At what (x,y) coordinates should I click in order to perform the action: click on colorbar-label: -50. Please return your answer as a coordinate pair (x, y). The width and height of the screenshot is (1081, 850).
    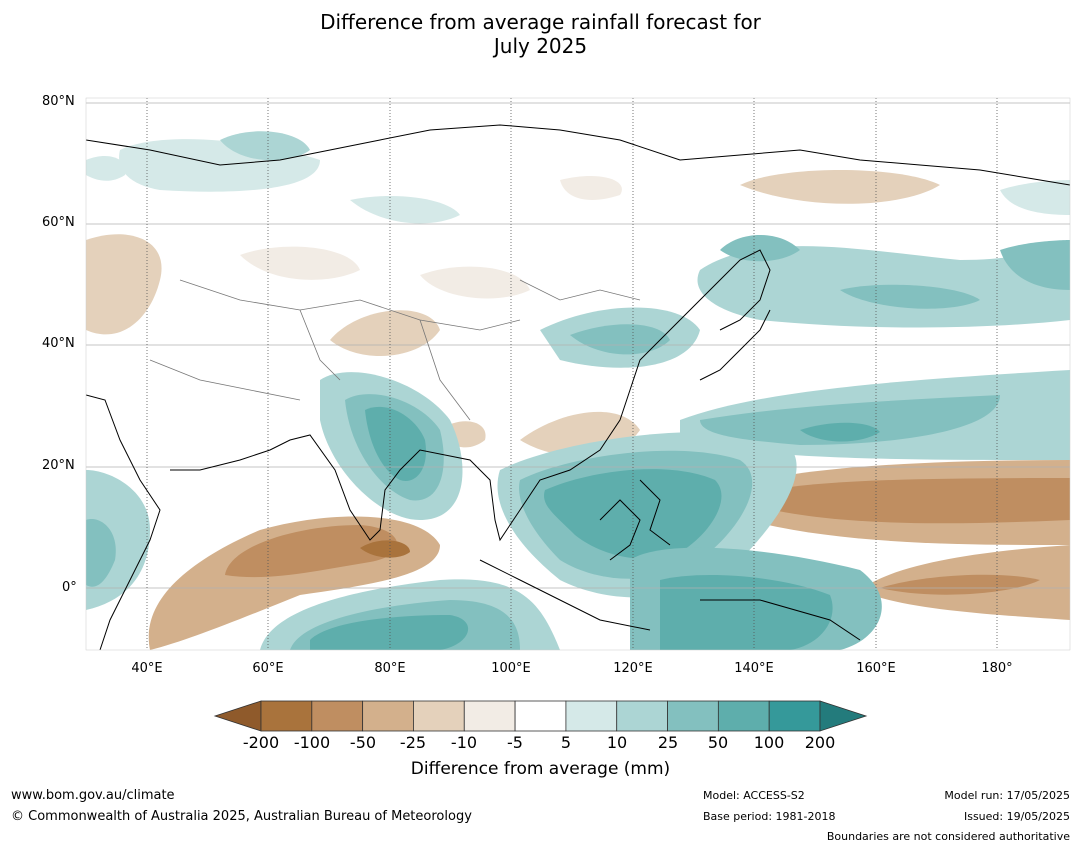
    Looking at the image, I should click on (363, 742).